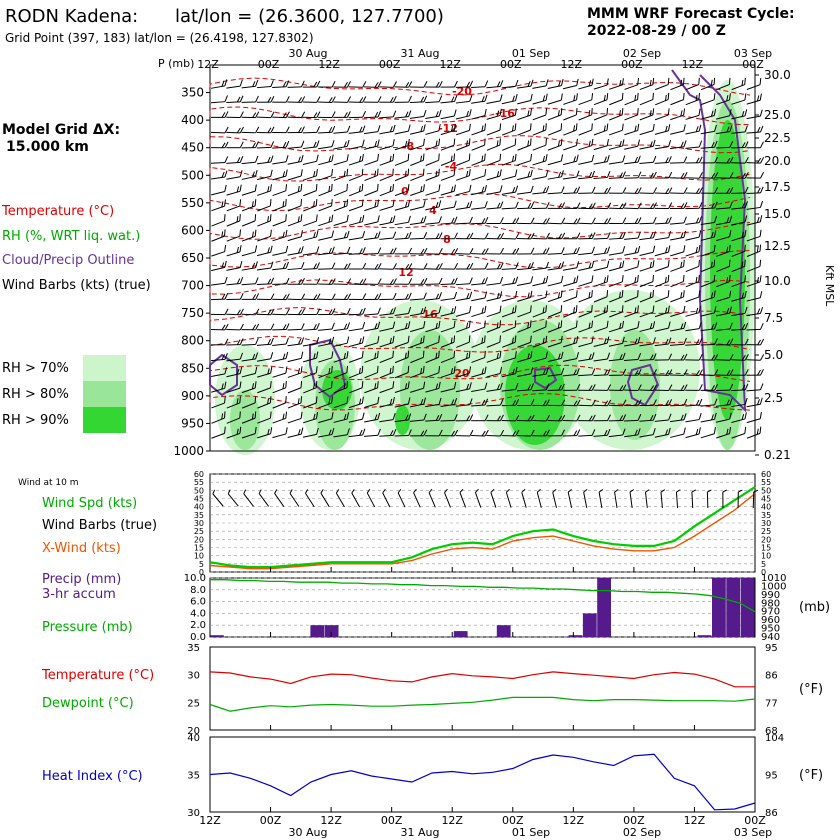 The width and height of the screenshot is (840, 840). Describe the element at coordinates (199, 539) in the screenshot. I see `wind-tick-label: 20` at that location.